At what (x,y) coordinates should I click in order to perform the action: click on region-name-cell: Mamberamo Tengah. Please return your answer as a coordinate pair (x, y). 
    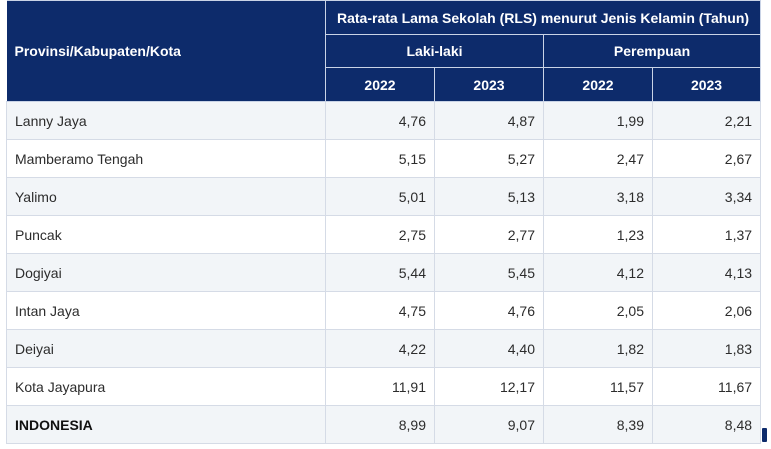
    Looking at the image, I should click on (166, 158).